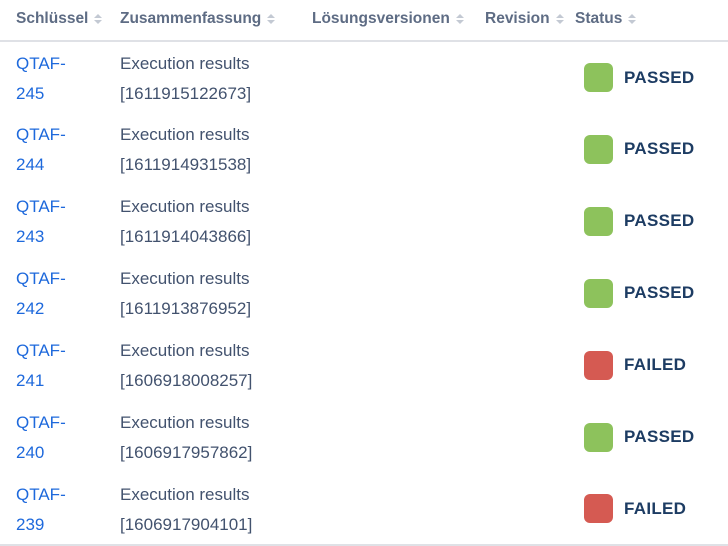 The width and height of the screenshot is (728, 546). What do you see at coordinates (517, 18) in the screenshot?
I see `column-header-revision-label: Revision` at bounding box center [517, 18].